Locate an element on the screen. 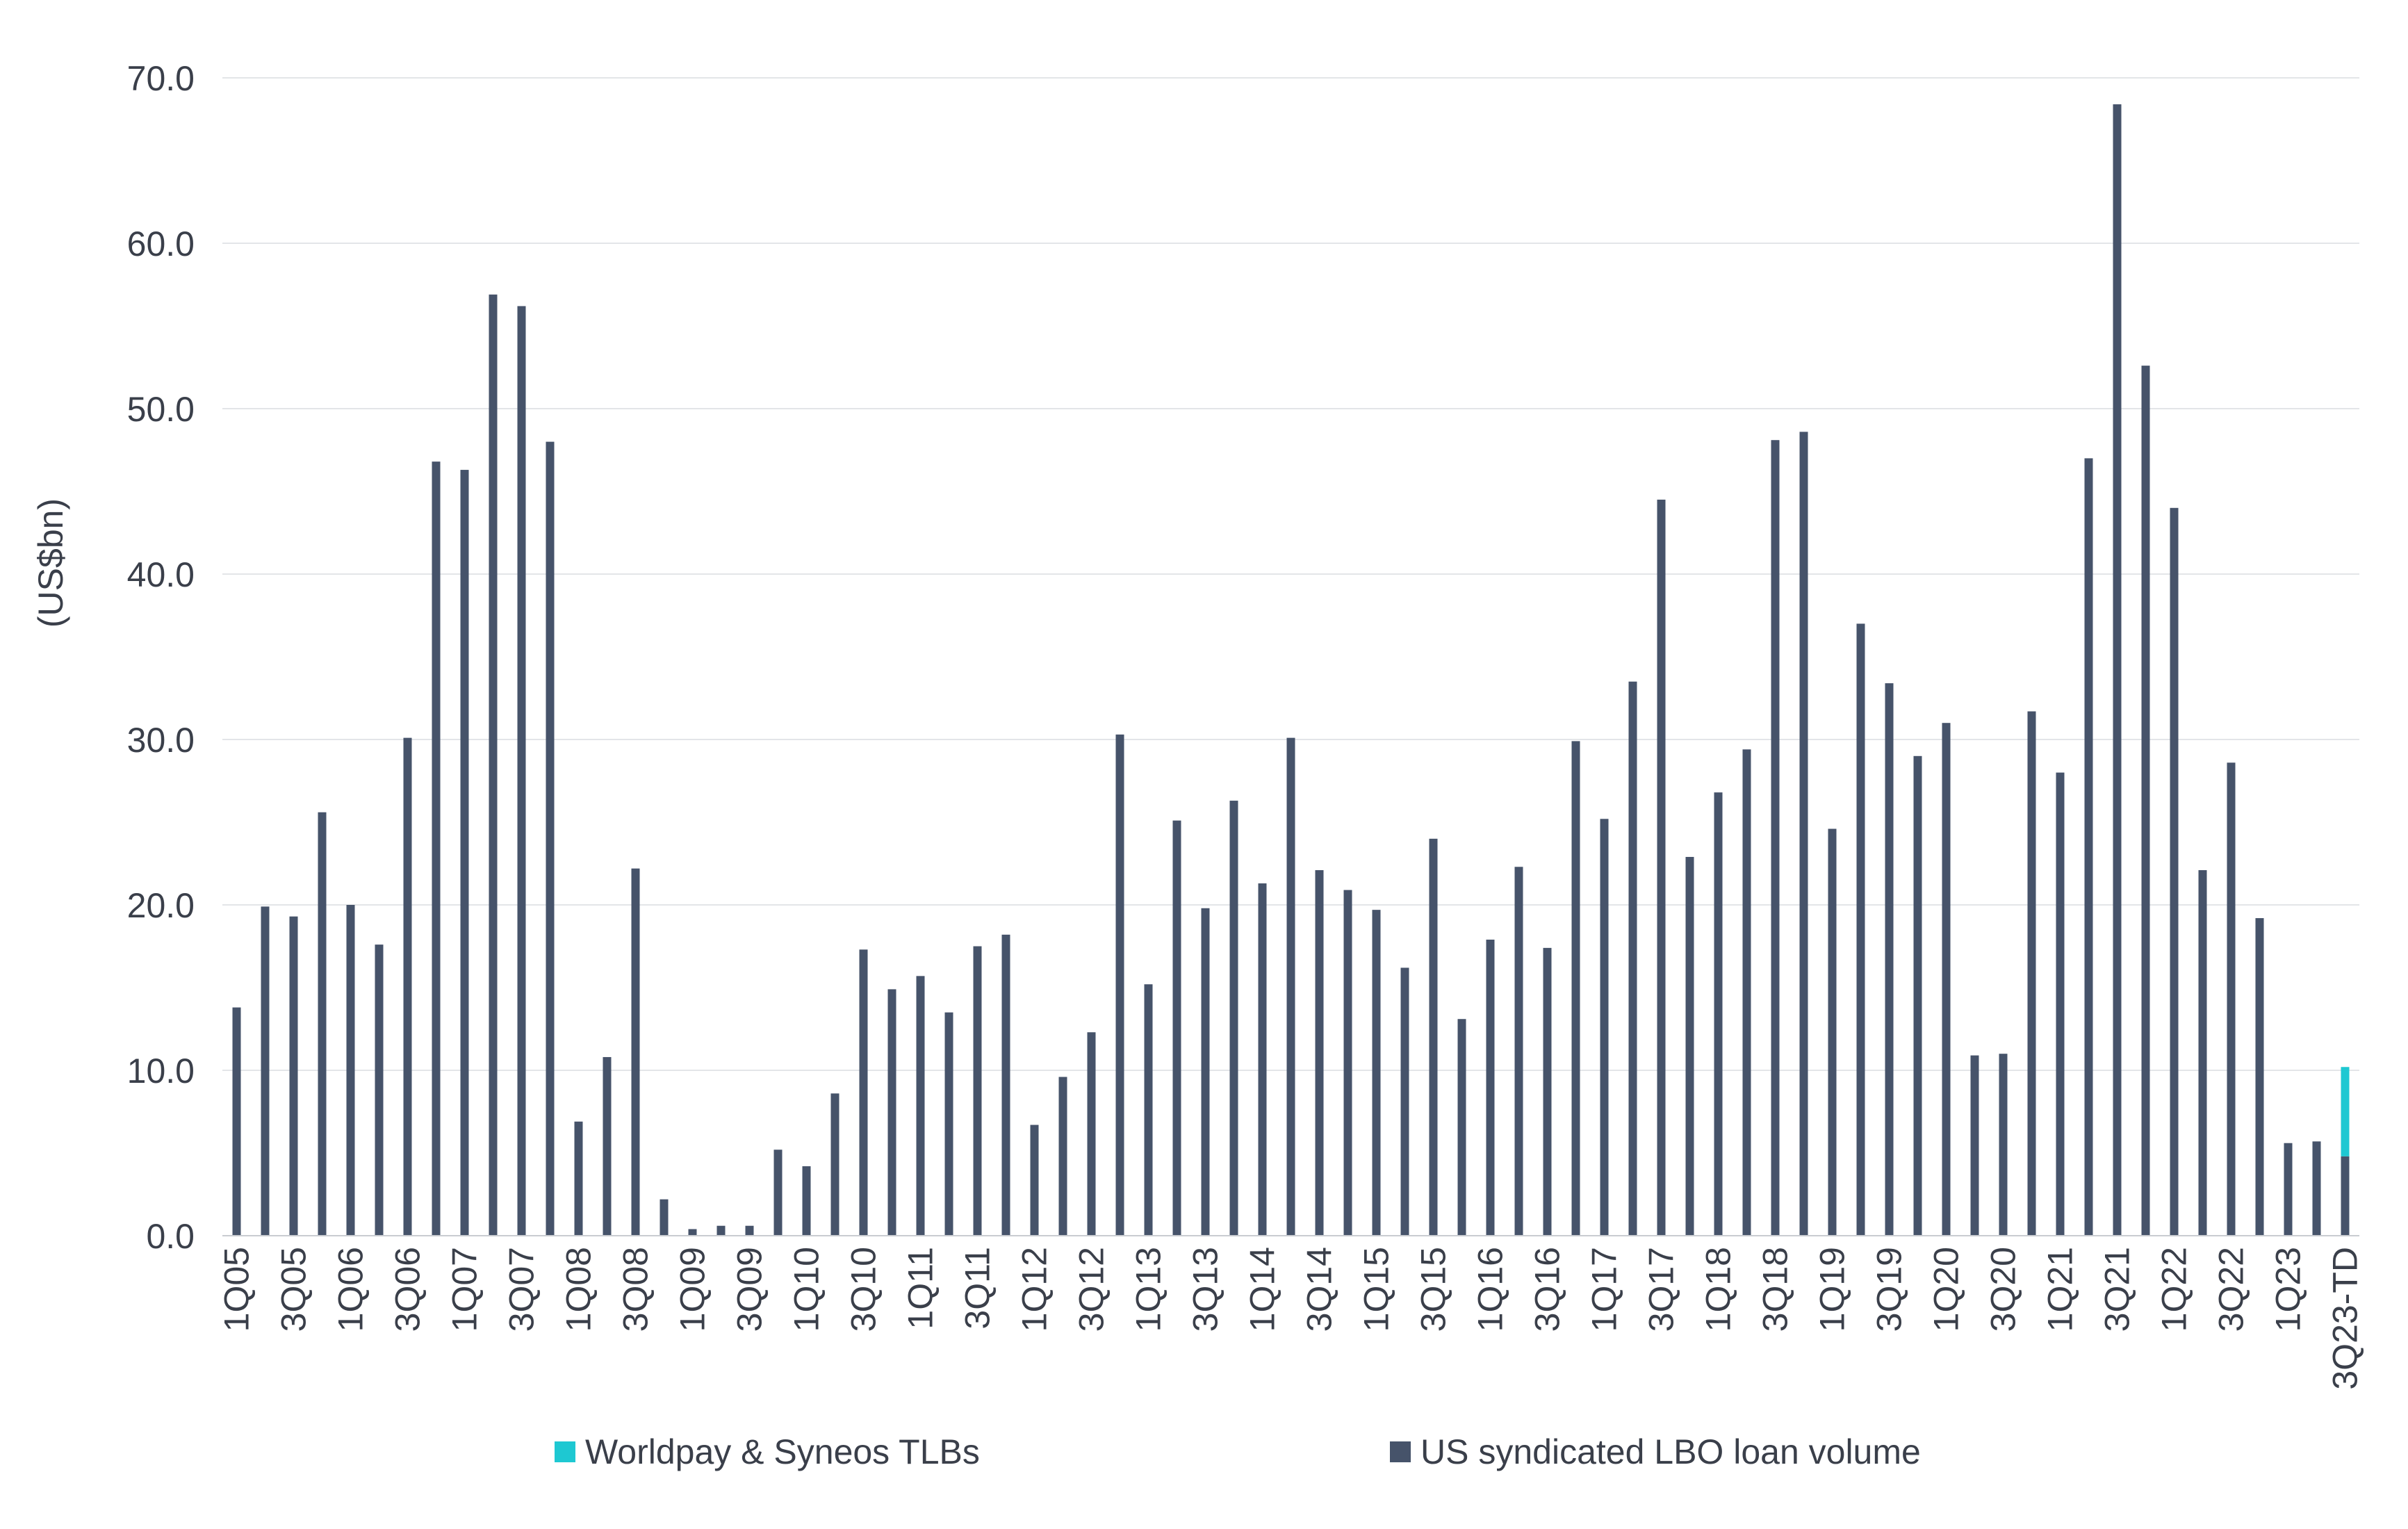 The image size is (2408, 1529). x-tick-label: 1Q07 is located at coordinates (464, 1289).